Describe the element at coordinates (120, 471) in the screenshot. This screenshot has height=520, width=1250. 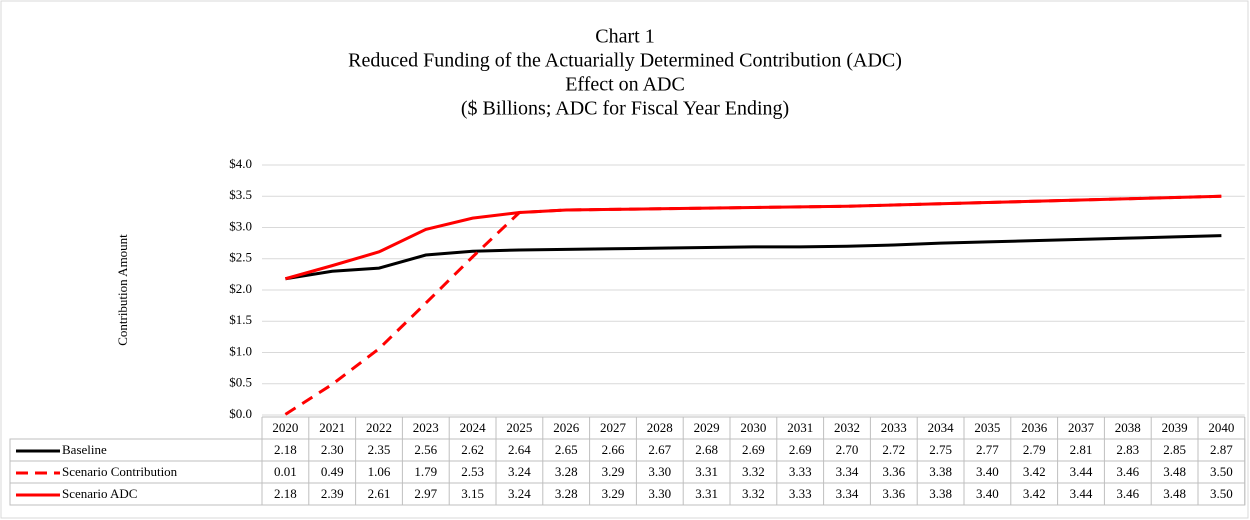
I see `legend-label: Scenario Contribution` at that location.